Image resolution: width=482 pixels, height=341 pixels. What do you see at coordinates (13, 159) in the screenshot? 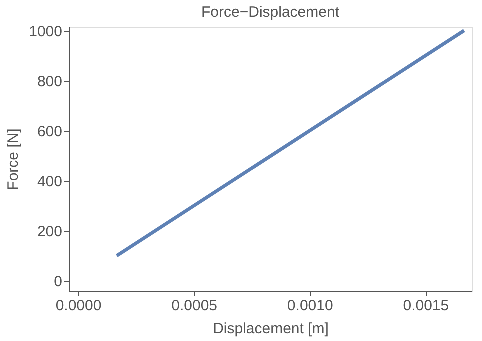
I see `y-axis-title: Force [N]` at bounding box center [13, 159].